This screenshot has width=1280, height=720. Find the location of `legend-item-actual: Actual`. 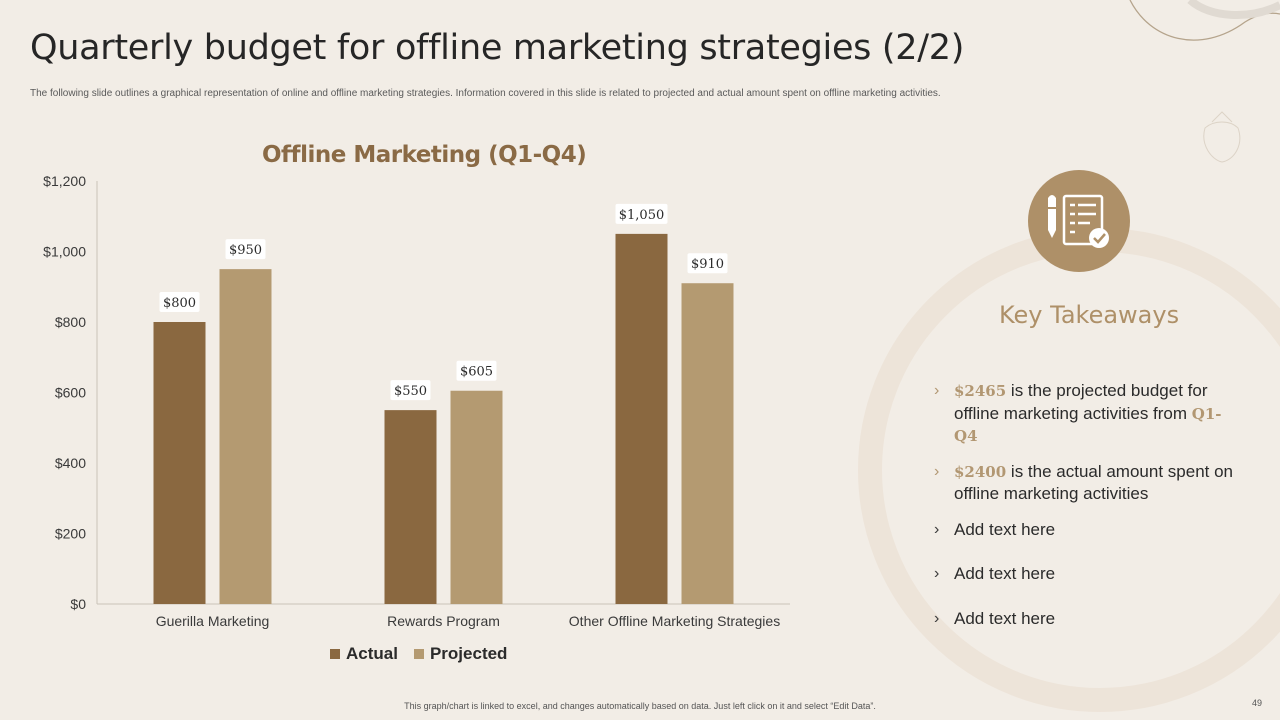

legend-item-actual: Actual is located at coordinates (364, 654).